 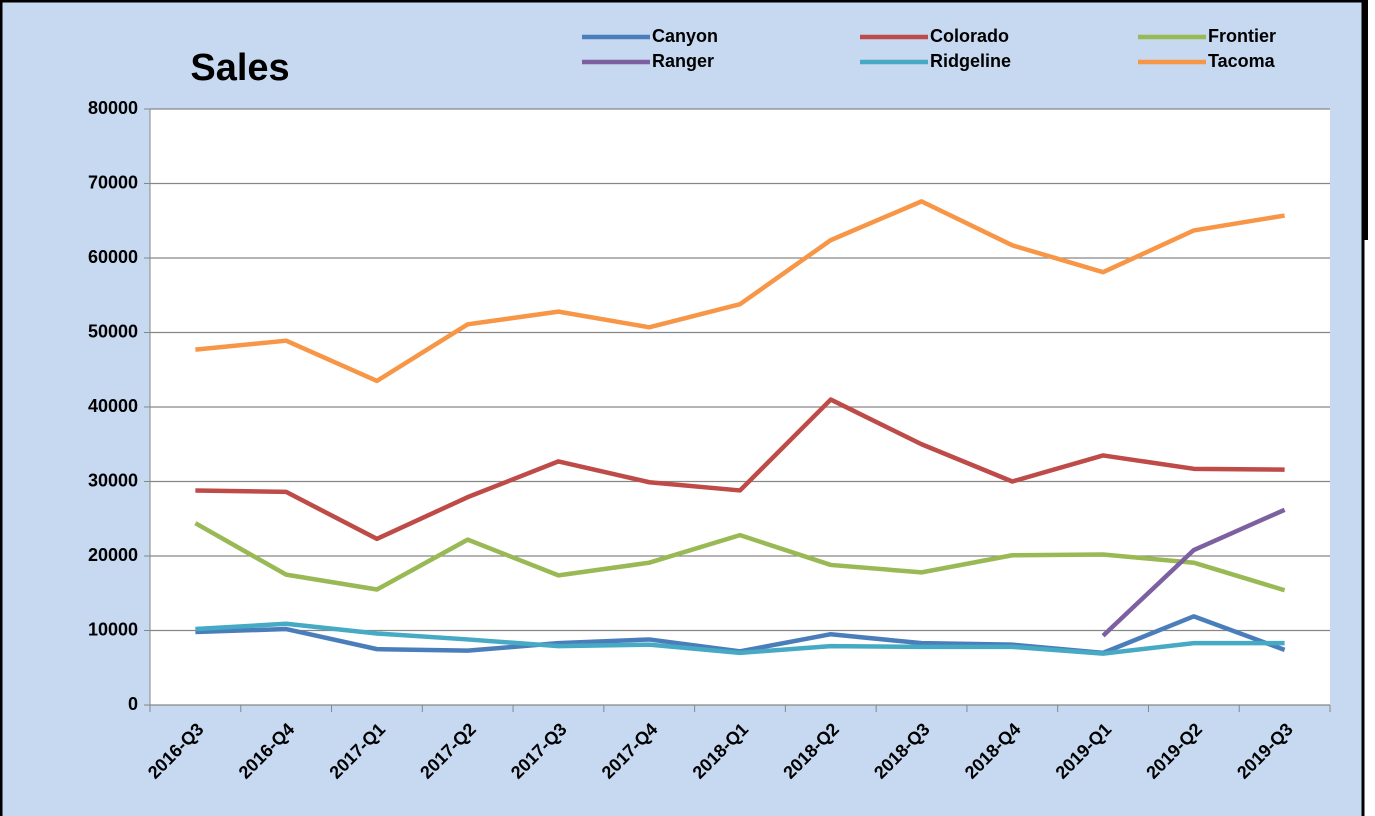 What do you see at coordinates (1365, 120) in the screenshot?
I see `frame-edge` at bounding box center [1365, 120].